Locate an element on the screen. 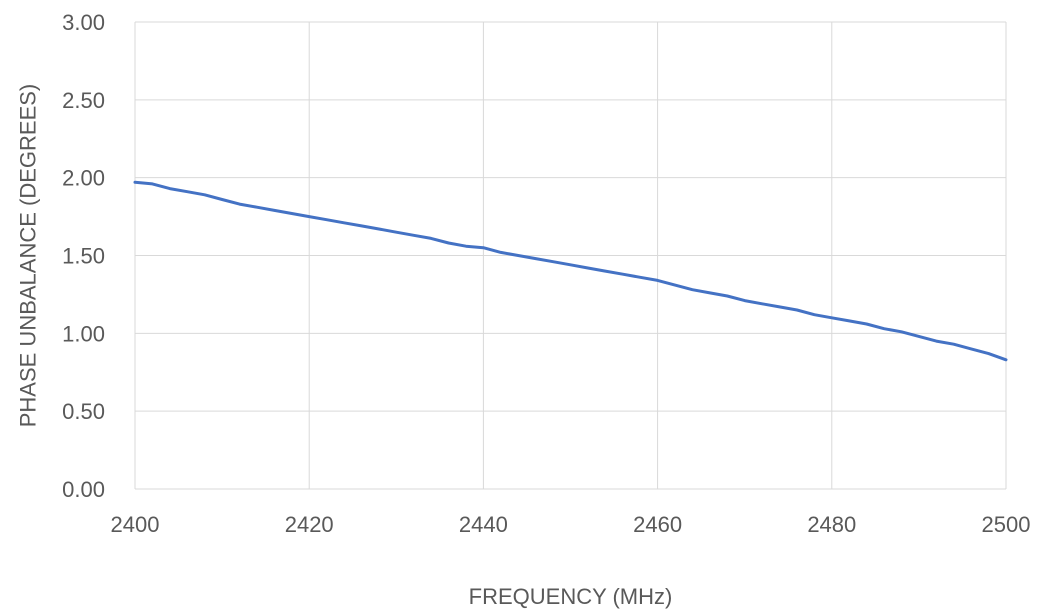  x-tick-label: 2500 is located at coordinates (1006, 524).